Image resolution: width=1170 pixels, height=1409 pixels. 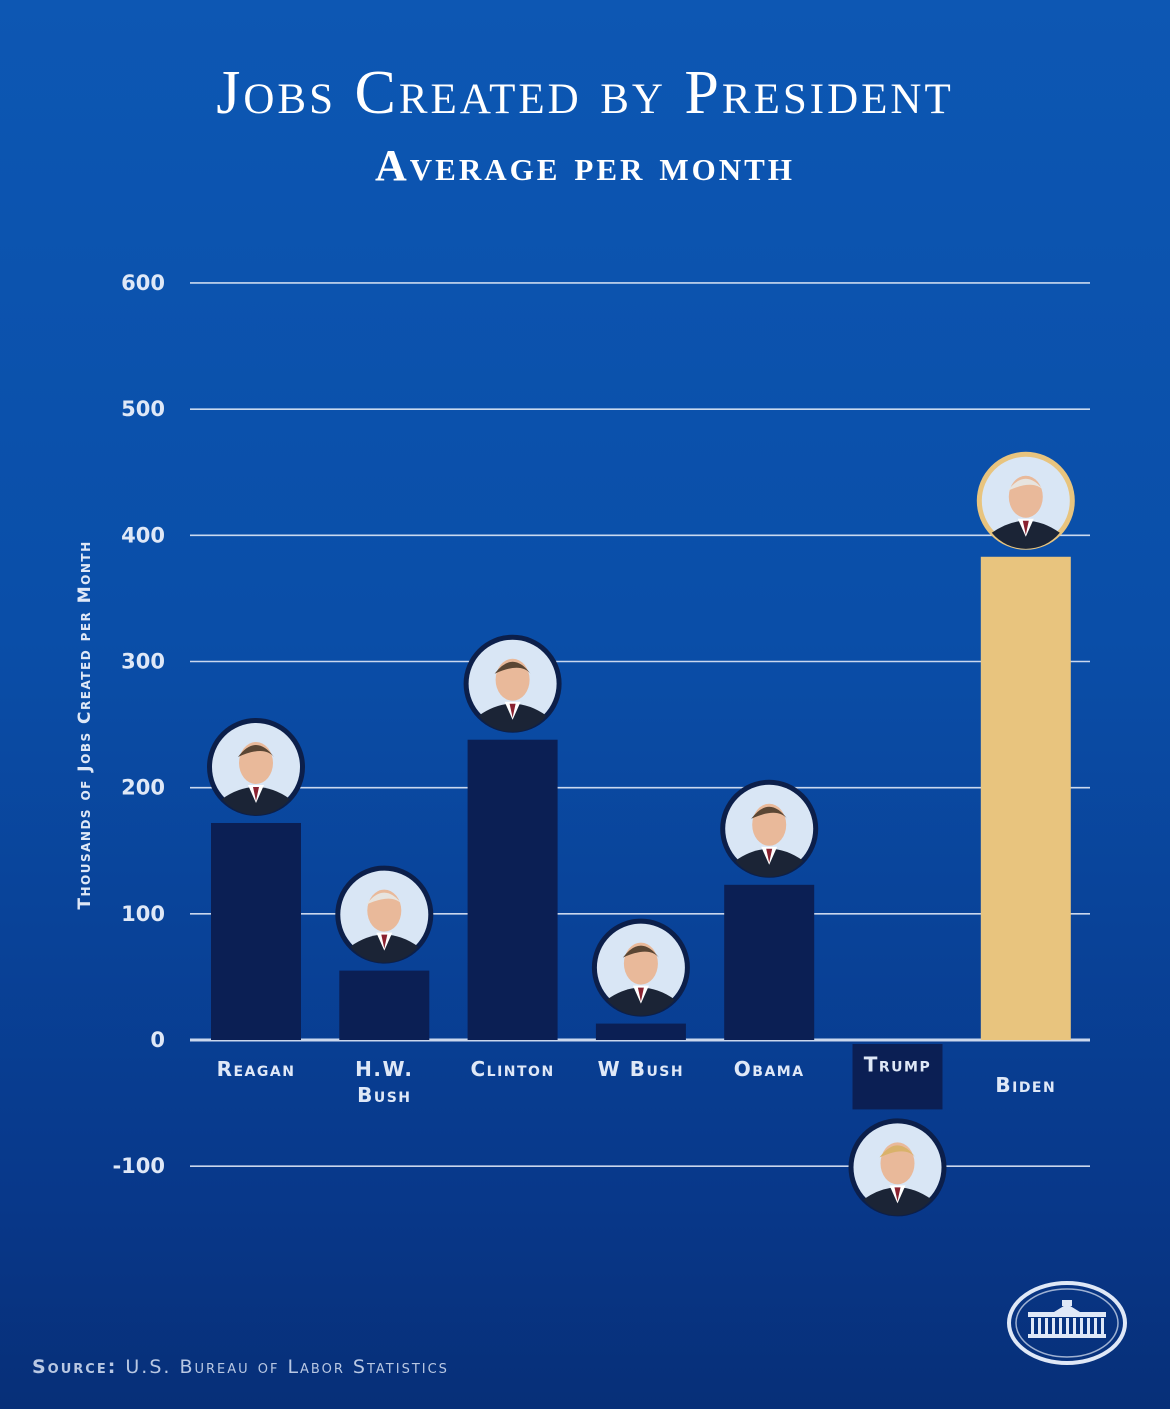 What do you see at coordinates (143, 914) in the screenshot?
I see `y-tick-label: 100` at bounding box center [143, 914].